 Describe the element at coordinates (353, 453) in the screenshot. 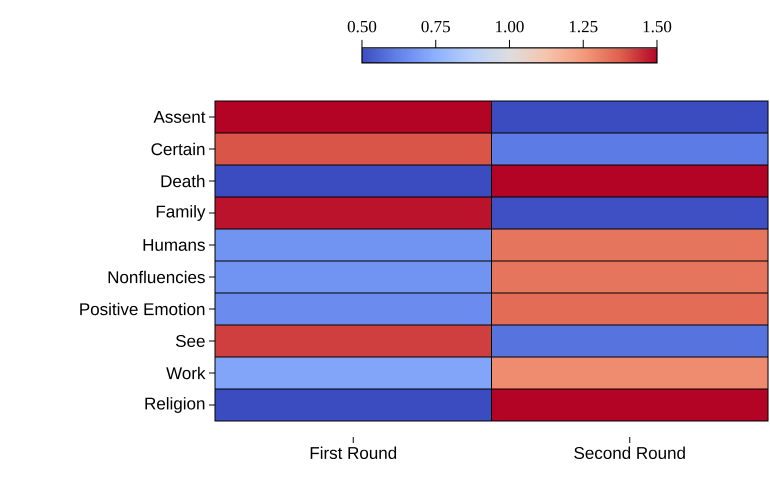

I see `x-tick-label: First Round` at that location.